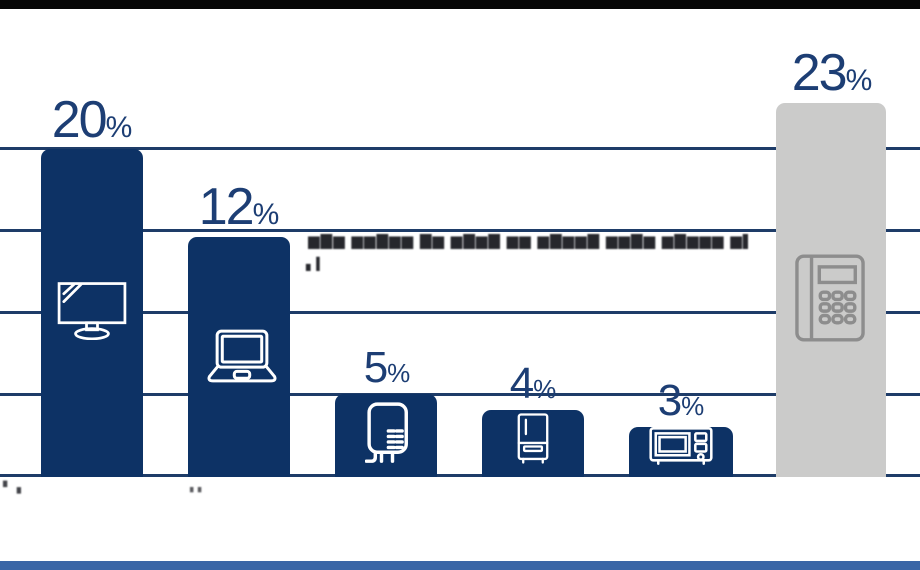 This screenshot has width=920, height=570. Describe the element at coordinates (460, 4) in the screenshot. I see `top-black-band` at that location.